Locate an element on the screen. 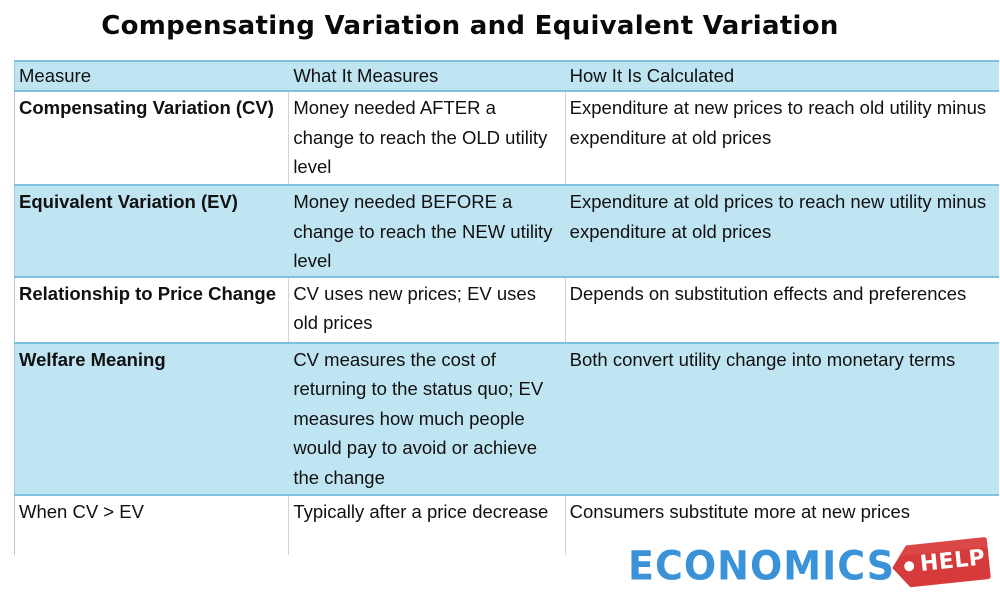 The image size is (1000, 604). cell-measure: When CV > EV is located at coordinates (151, 524).